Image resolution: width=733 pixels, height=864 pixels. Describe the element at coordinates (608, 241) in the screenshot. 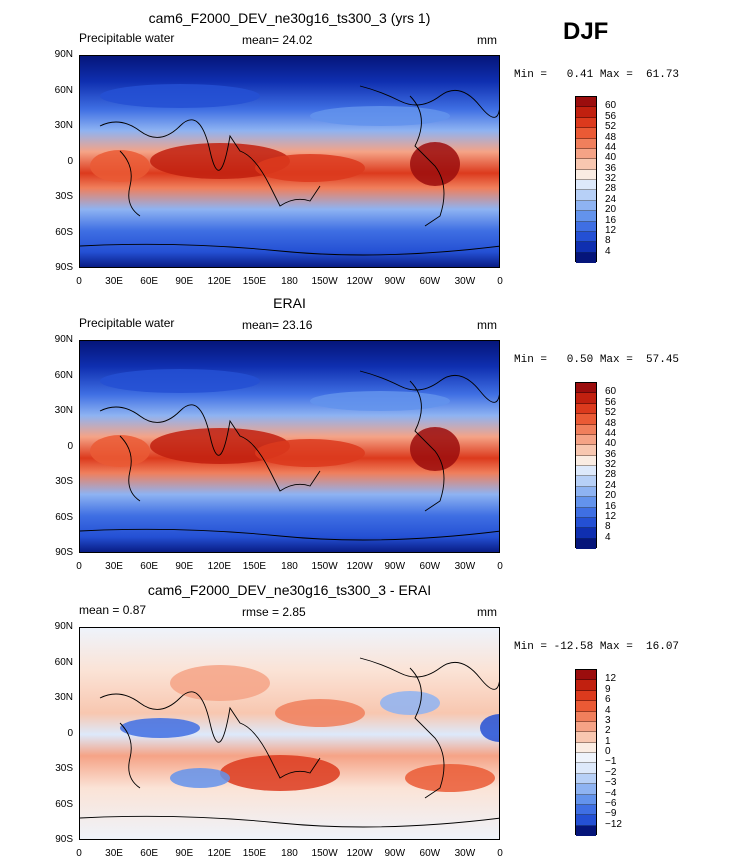

I see `colorbar-label: 8` at that location.